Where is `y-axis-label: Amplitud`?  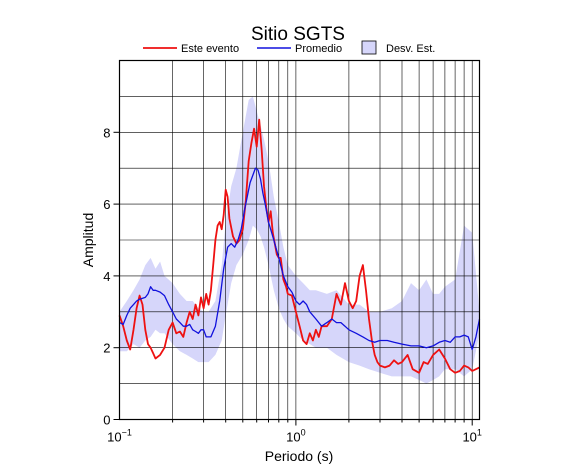
y-axis-label: Amplitud is located at coordinates (88, 240).